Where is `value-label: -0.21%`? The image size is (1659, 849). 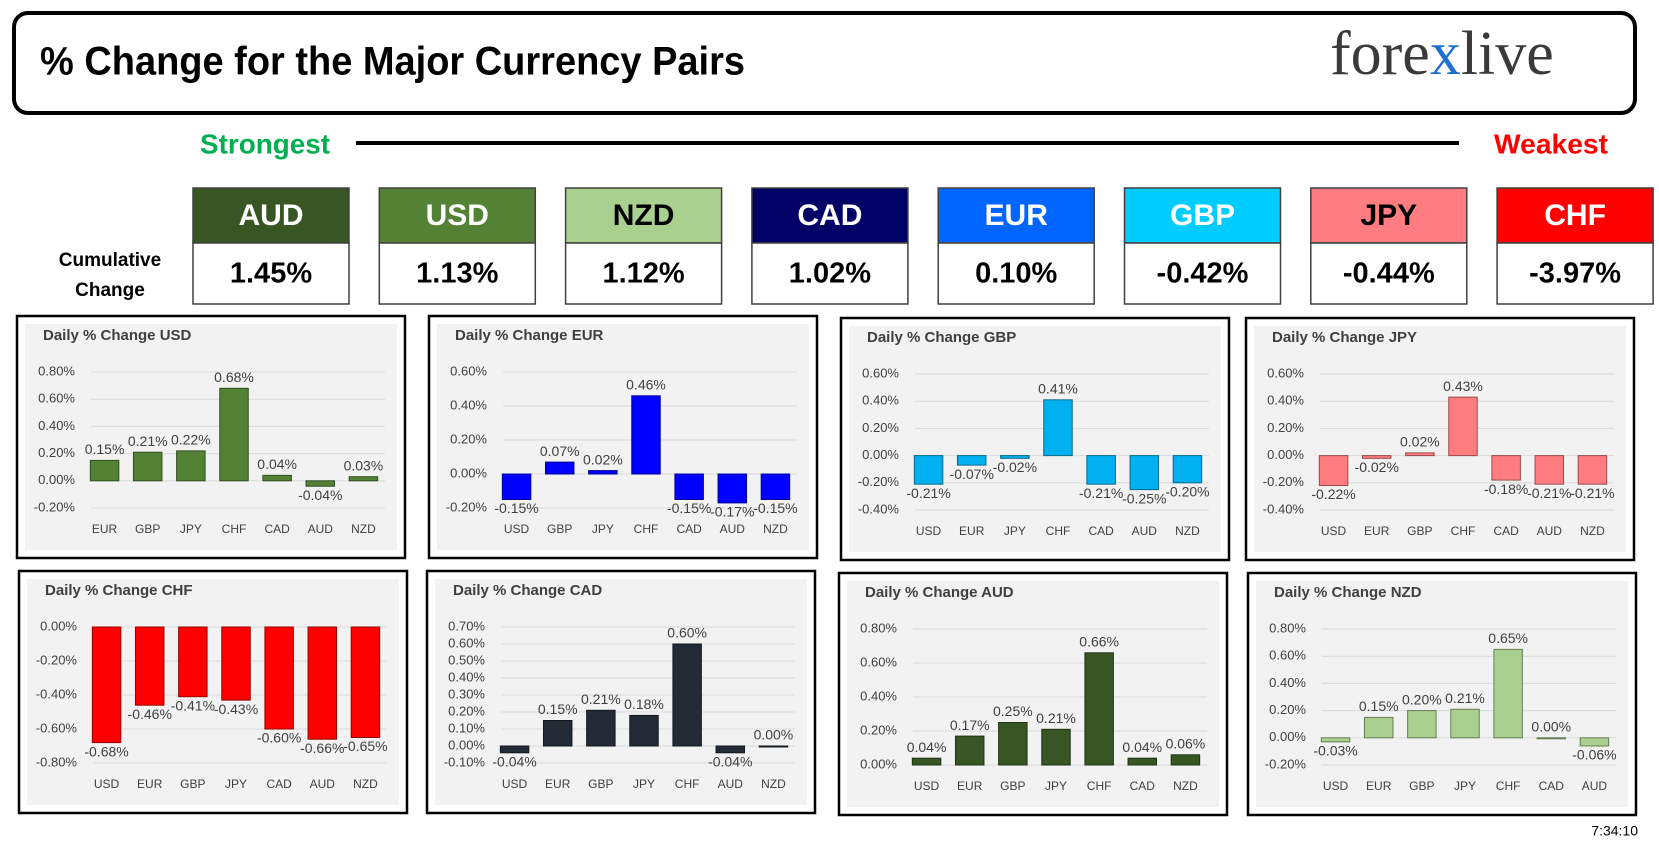 value-label: -0.21% is located at coordinates (928, 493).